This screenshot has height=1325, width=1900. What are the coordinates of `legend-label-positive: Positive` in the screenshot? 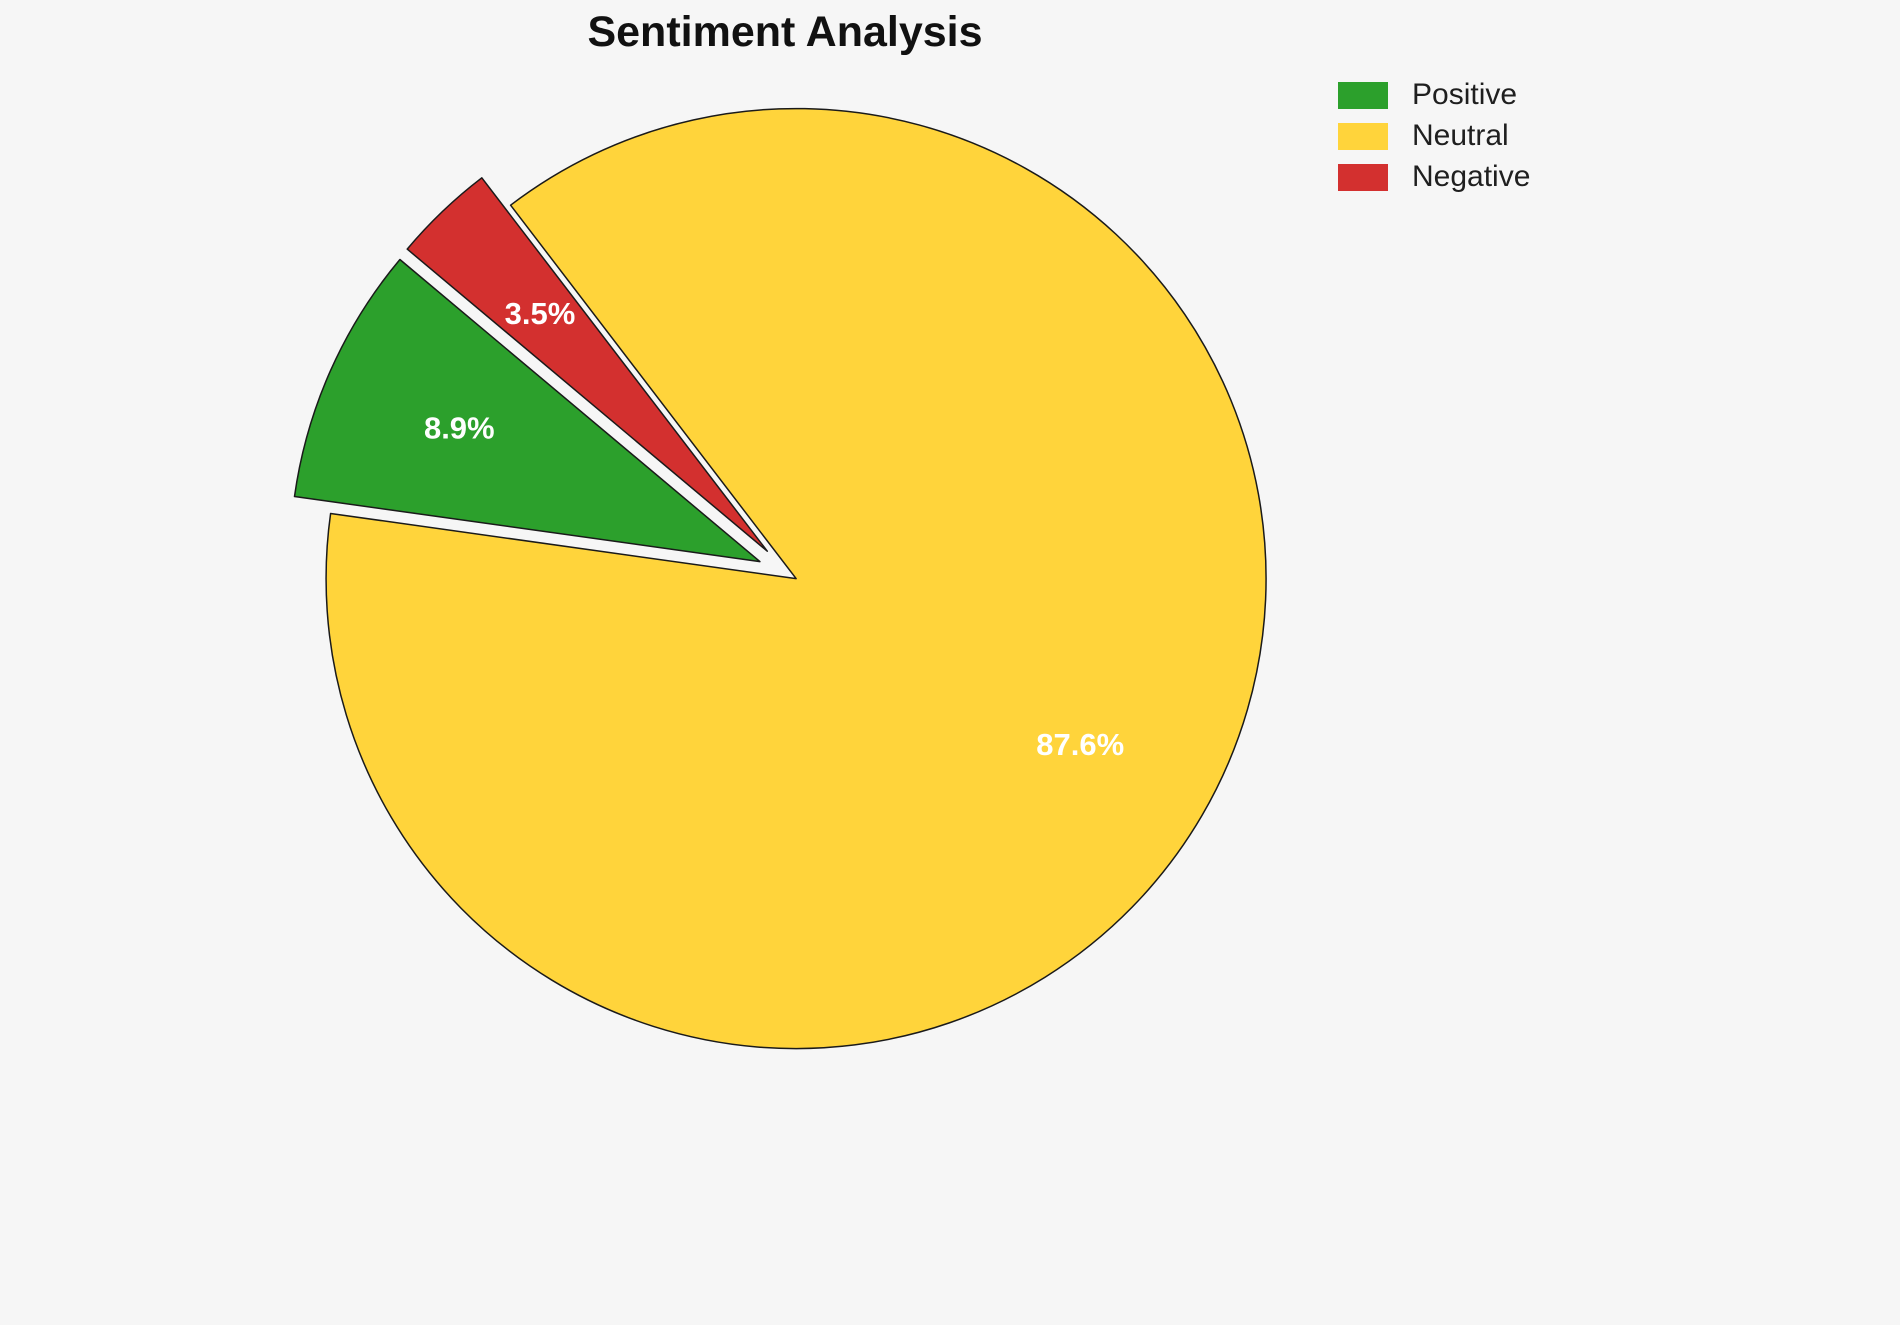 It's located at (1465, 94).